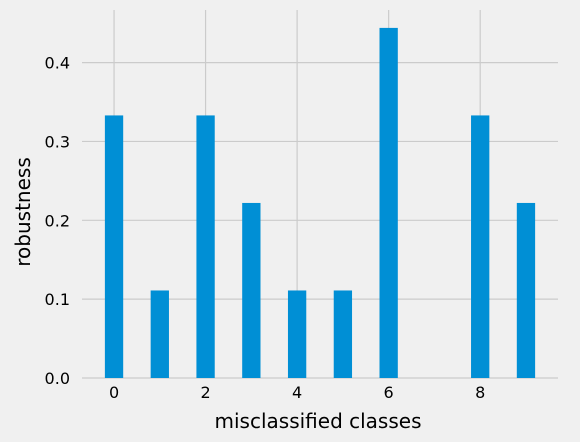 The image size is (580, 442). Describe the element at coordinates (57, 63) in the screenshot. I see `y-tick-label: 0.4` at that location.